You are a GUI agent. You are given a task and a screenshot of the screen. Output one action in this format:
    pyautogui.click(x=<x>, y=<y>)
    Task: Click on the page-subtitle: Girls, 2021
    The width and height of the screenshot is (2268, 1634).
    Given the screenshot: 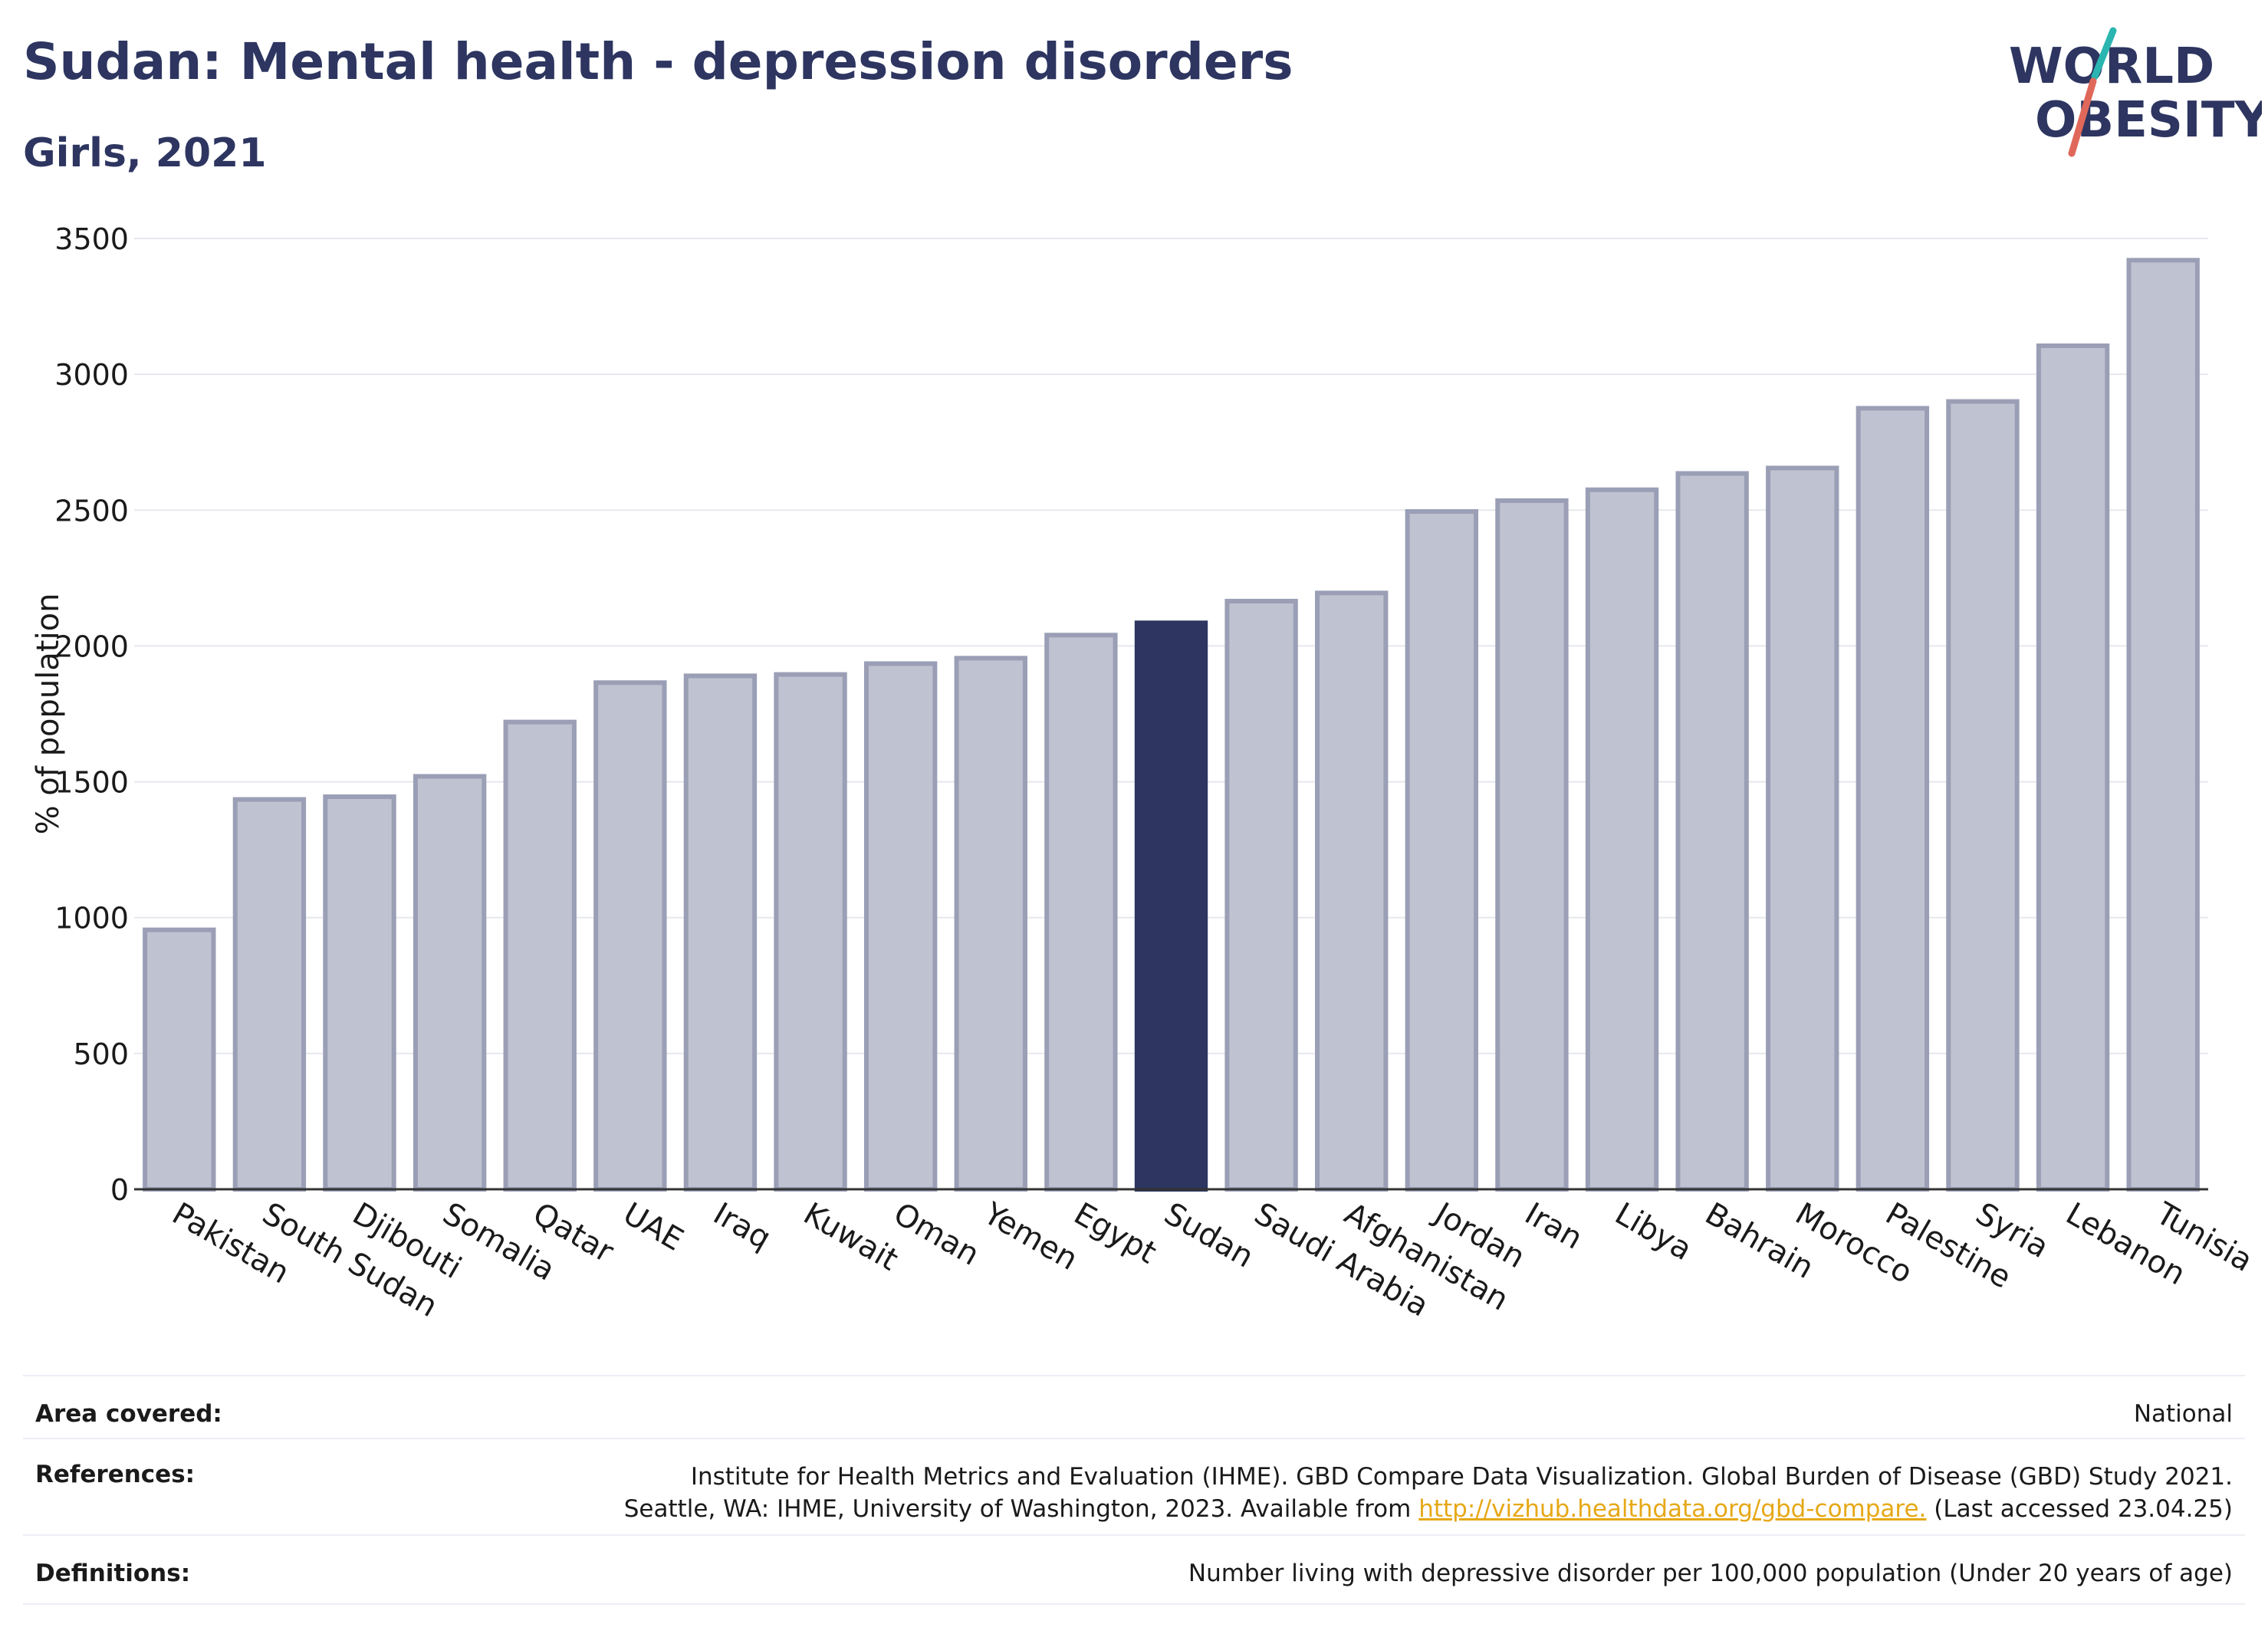 What is the action you would take?
    pyautogui.click(x=145, y=153)
    